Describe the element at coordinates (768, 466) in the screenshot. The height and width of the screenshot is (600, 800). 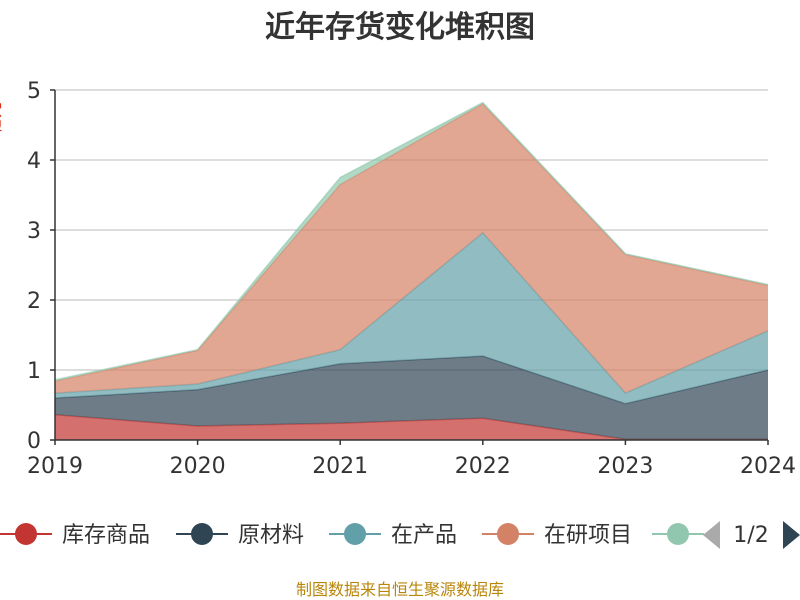
I see `x-tick-label: 2024` at that location.